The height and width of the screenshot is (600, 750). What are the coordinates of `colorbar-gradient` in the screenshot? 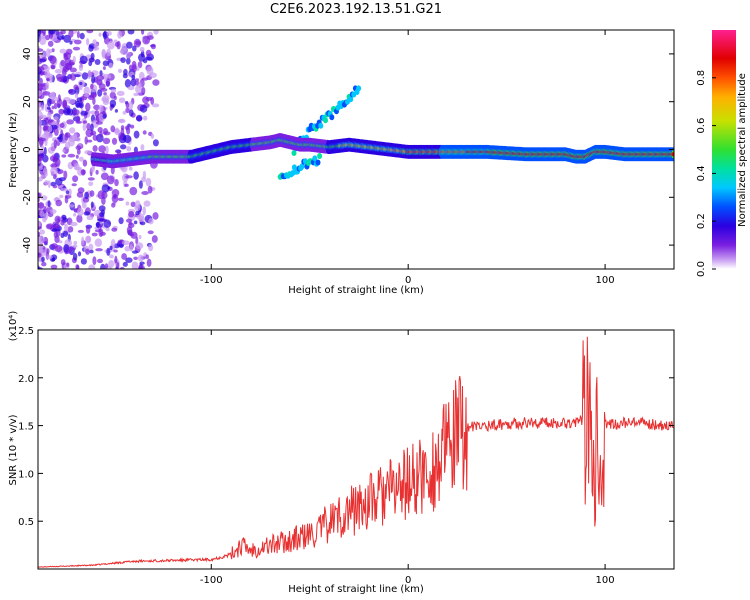 It's located at (724, 149).